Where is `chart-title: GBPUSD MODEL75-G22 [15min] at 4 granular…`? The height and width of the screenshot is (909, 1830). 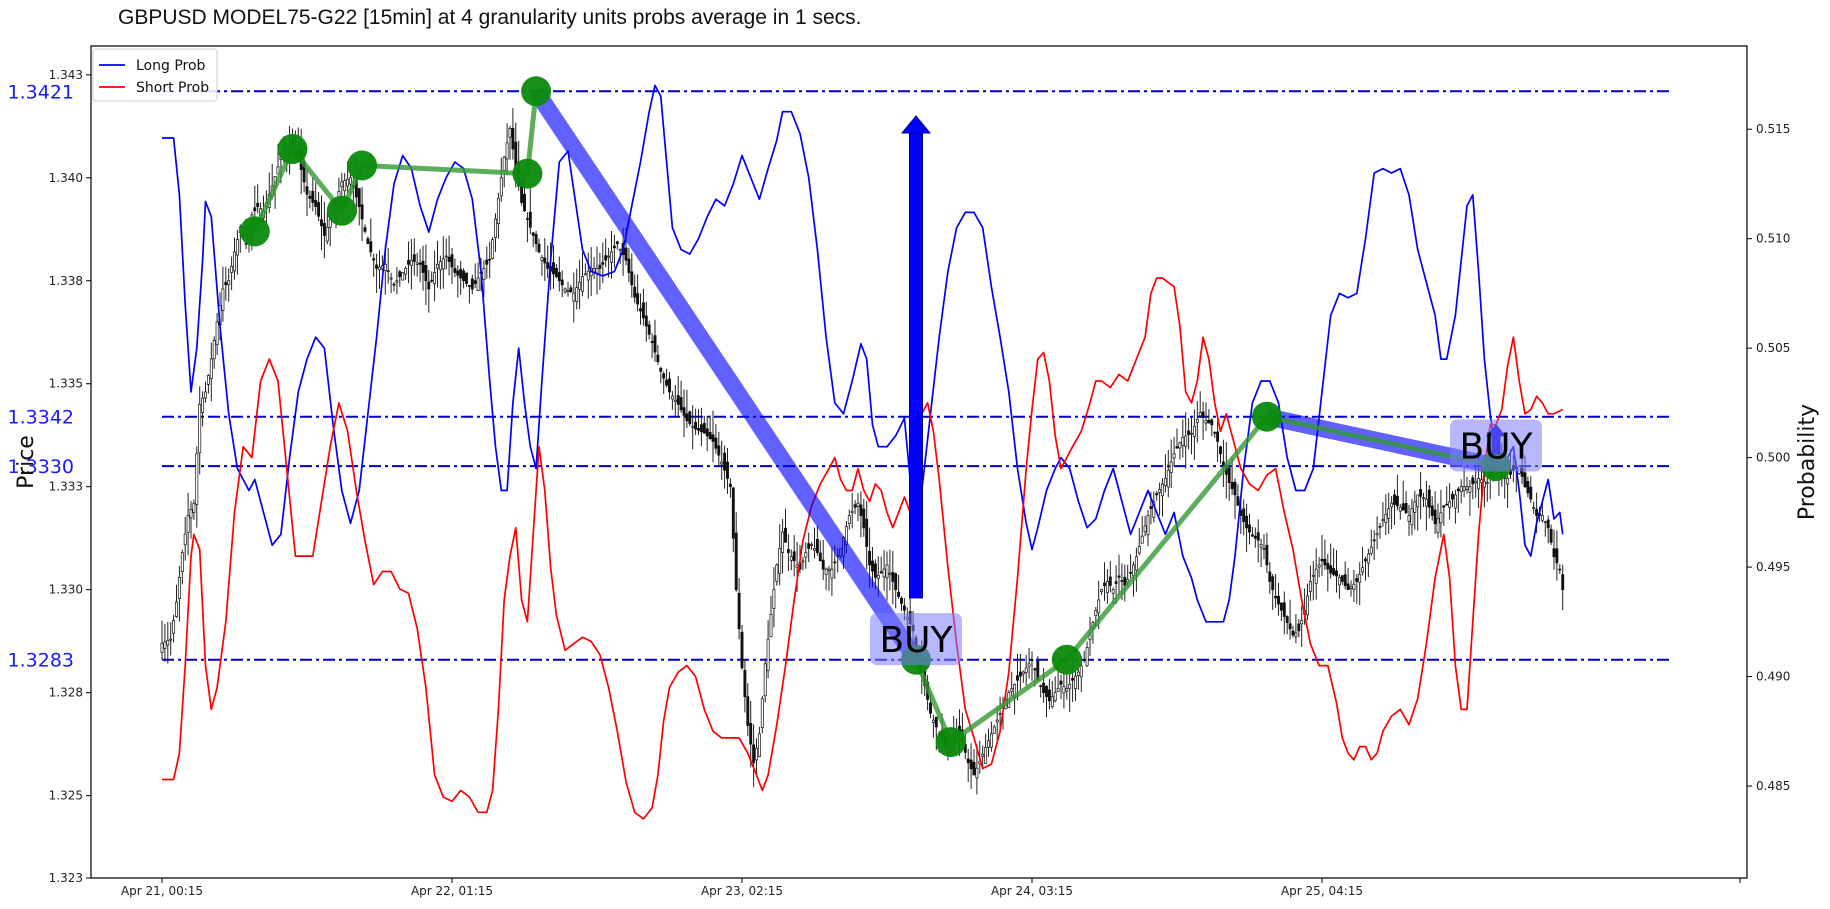 chart-title: GBPUSD MODEL75-G22 [15min] at 4 granular… is located at coordinates (490, 17).